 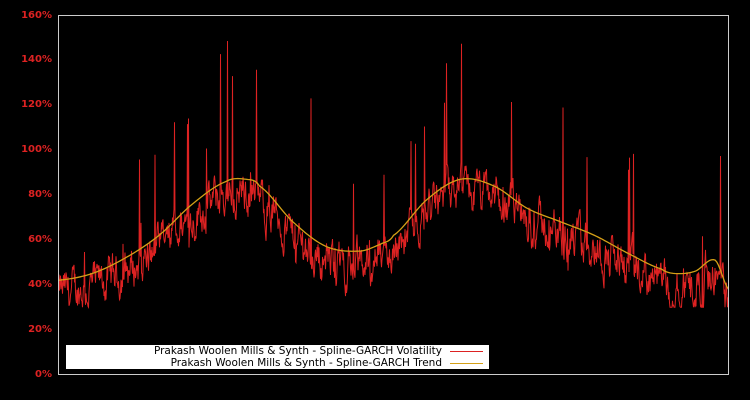 I want to click on y-tick-label: 140%, so click(x=36, y=60).